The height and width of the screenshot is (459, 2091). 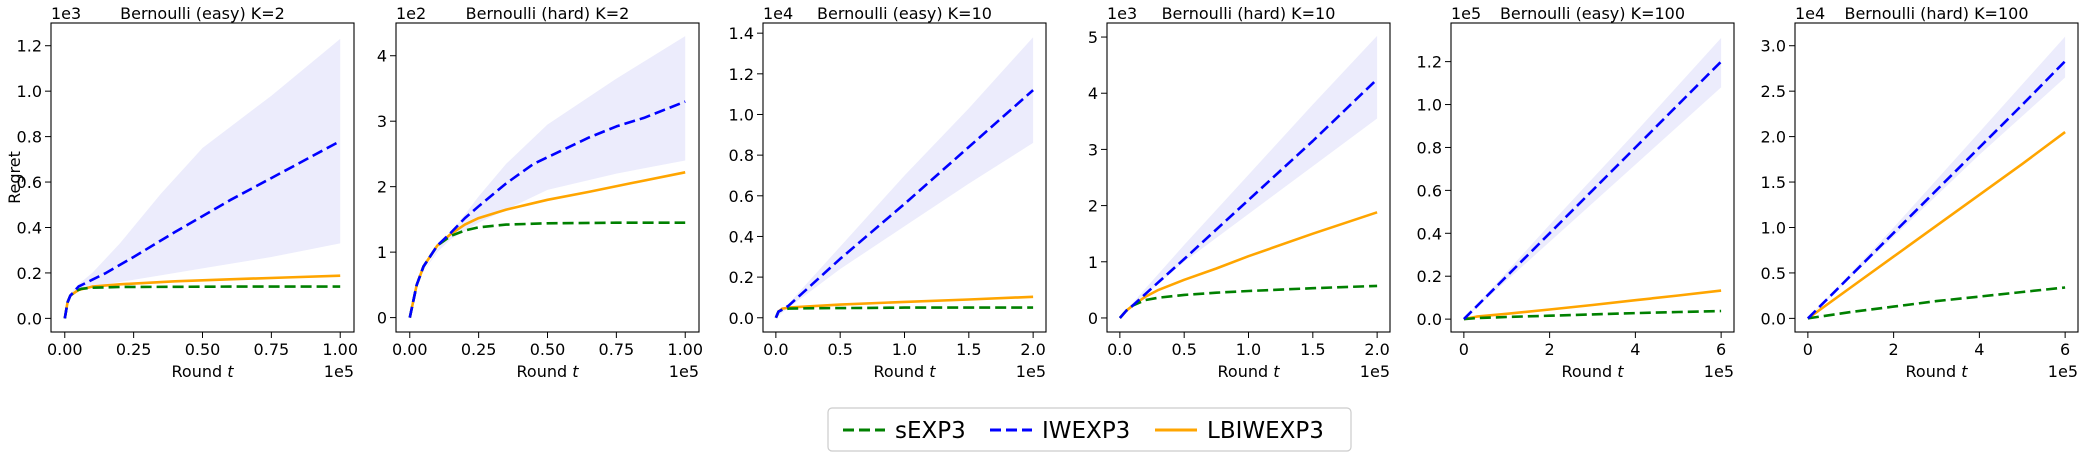 I want to click on y-tick-label: 5, so click(x=1093, y=37).